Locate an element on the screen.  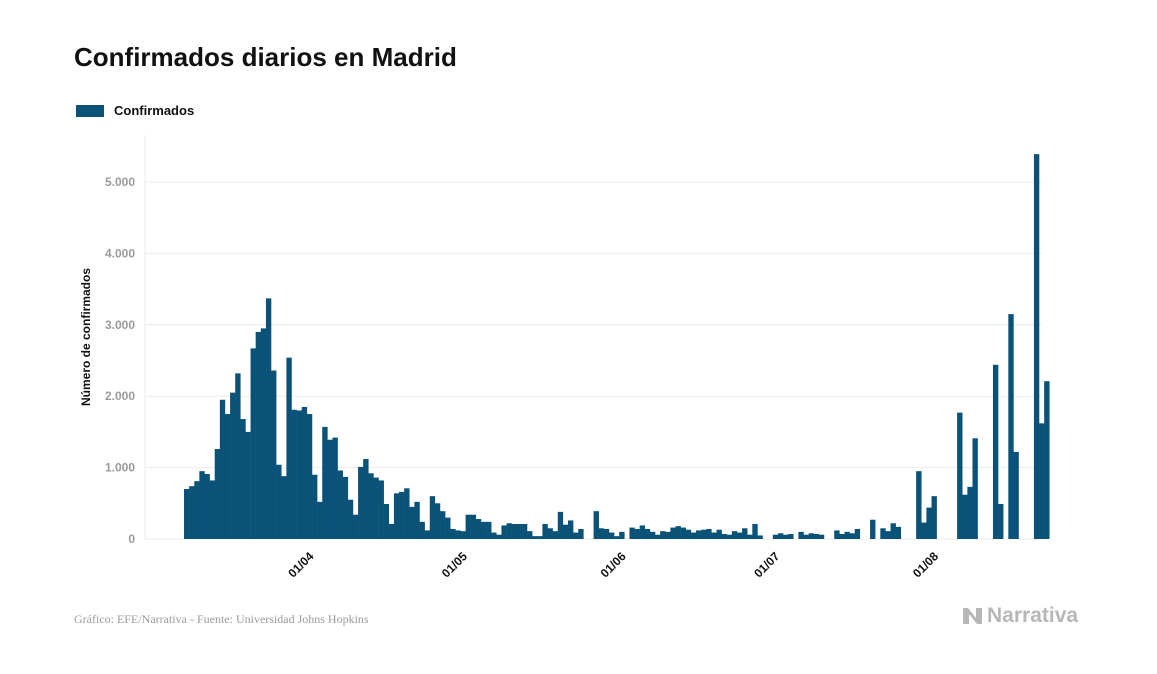
x-tick-label: 01/07 is located at coordinates (766, 564).